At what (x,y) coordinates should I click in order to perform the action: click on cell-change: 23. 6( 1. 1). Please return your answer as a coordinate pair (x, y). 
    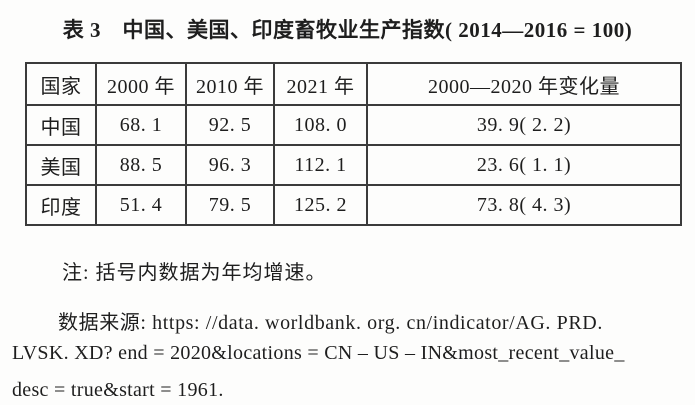
    Looking at the image, I should click on (524, 165).